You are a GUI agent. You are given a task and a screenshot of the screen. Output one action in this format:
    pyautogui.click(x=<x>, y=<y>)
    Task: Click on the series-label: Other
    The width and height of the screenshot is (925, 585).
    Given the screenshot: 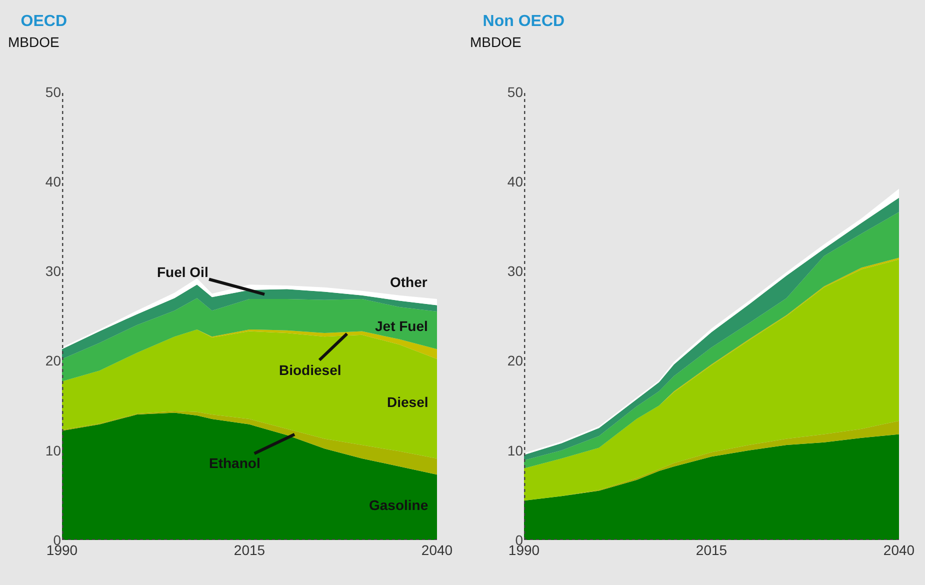 What is the action you would take?
    pyautogui.click(x=409, y=282)
    